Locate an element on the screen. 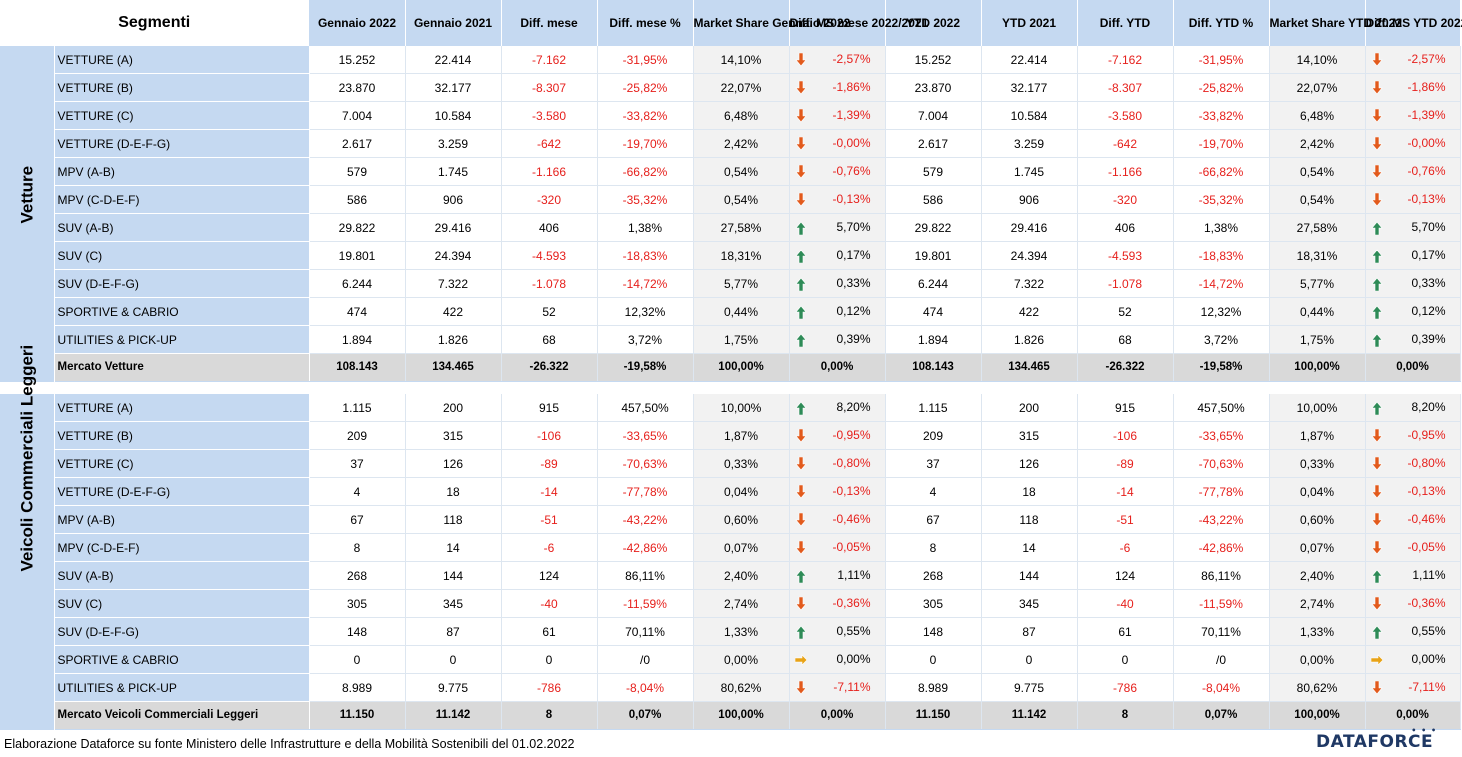 The image size is (1462, 757). table-cell: 32.177 is located at coordinates (453, 87).